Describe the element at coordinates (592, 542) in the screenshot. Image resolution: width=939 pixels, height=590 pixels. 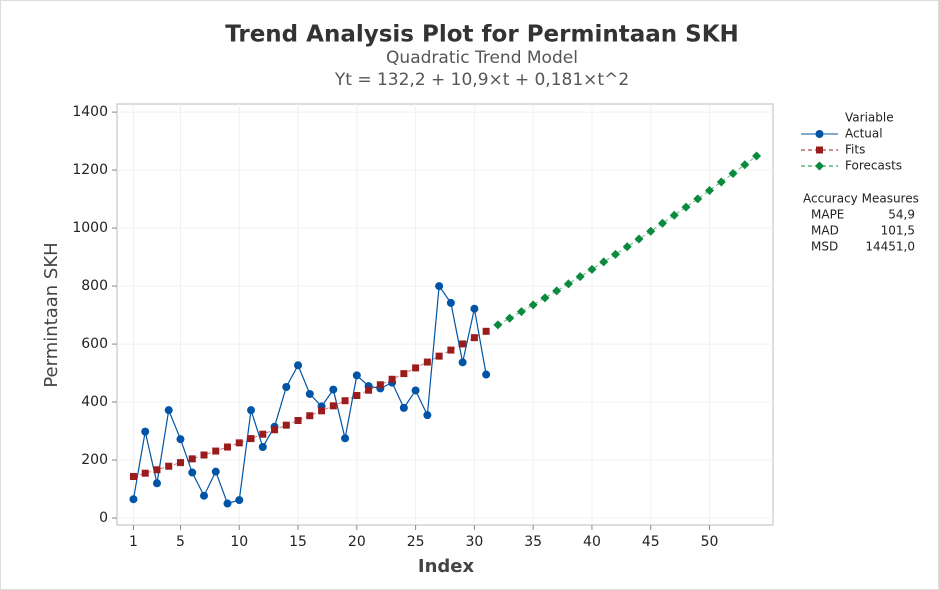
I see `x-tick-label: 40` at that location.